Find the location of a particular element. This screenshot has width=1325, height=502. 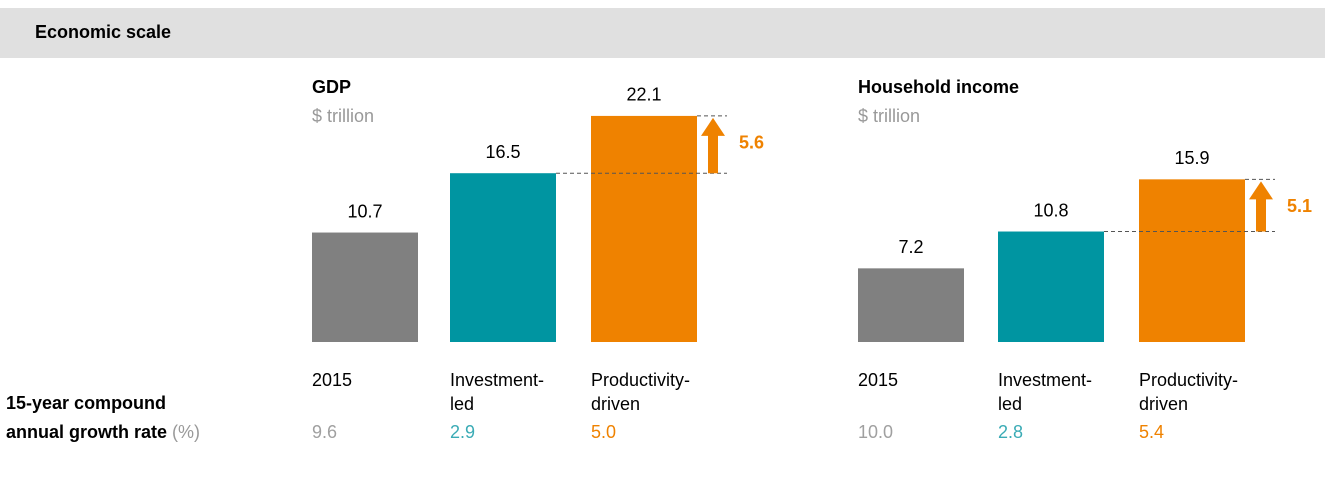

growth-label-line: 15-year compound is located at coordinates (86, 403).